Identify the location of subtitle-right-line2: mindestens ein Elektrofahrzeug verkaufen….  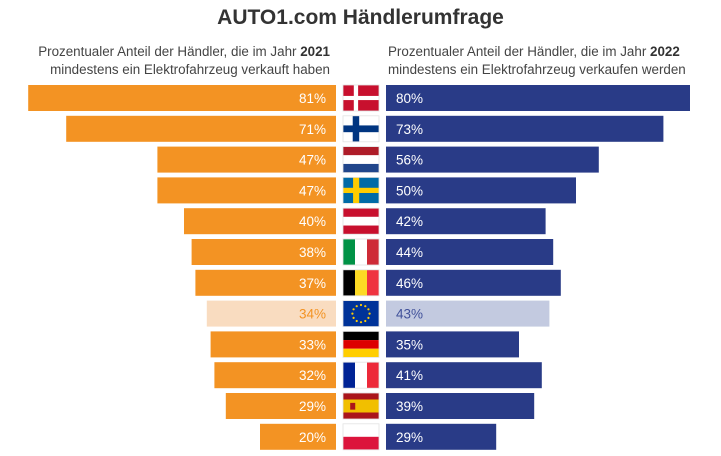
(537, 69).